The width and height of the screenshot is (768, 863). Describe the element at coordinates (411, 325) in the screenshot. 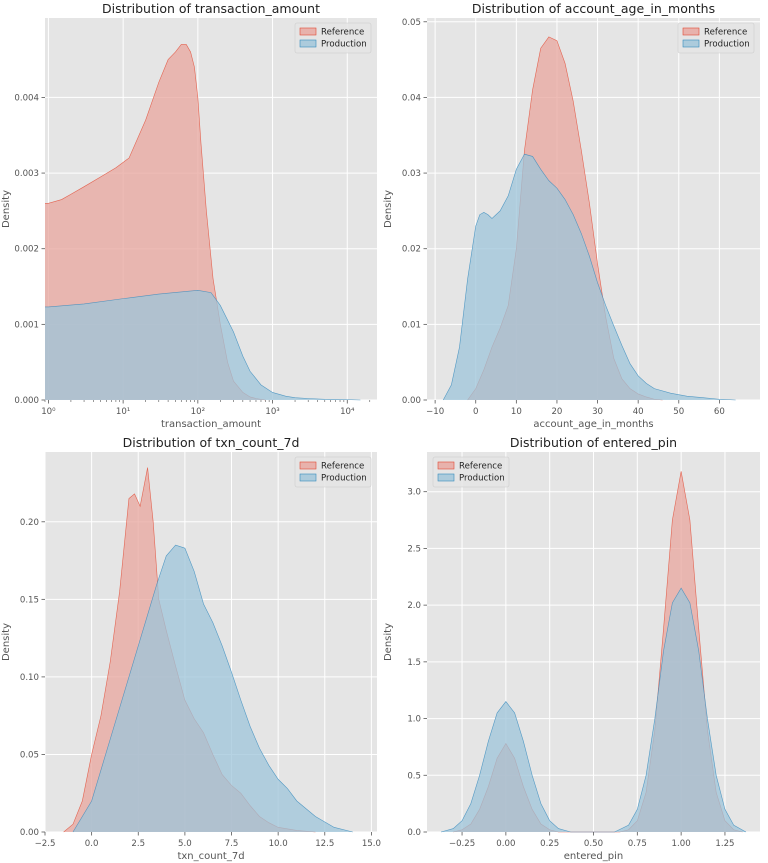

I see `chart1-y-tick-label: 0.01` at that location.